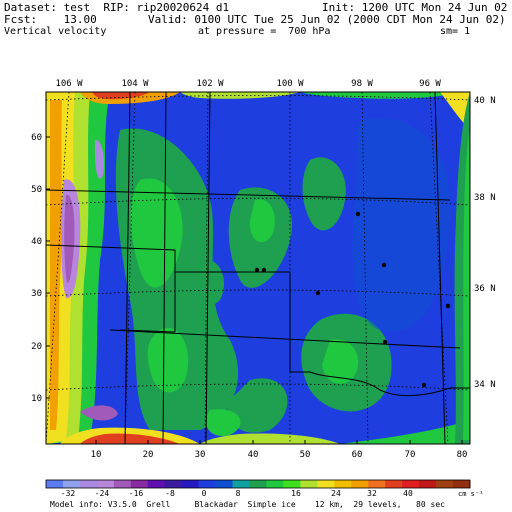 This screenshot has height=512, width=512. What do you see at coordinates (36, 399) in the screenshot?
I see `grid-y-label: 10` at bounding box center [36, 399].